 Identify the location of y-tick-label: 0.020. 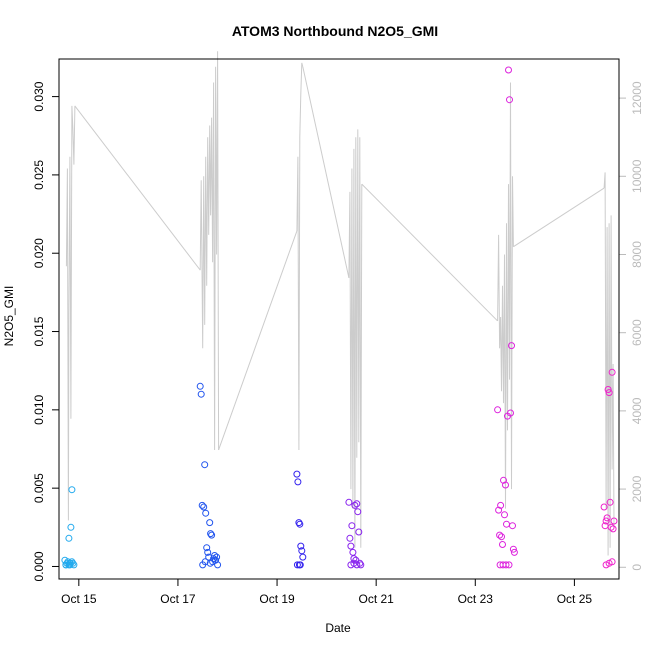
(39, 253).